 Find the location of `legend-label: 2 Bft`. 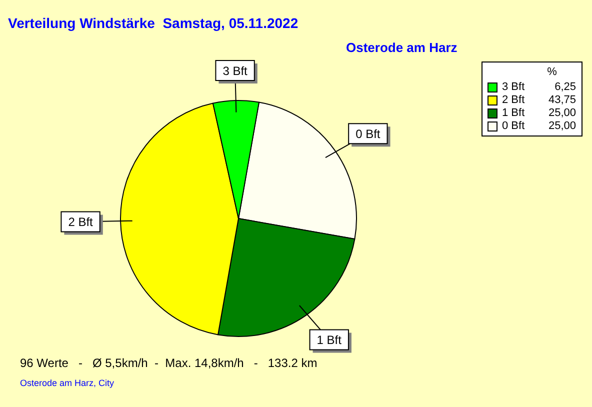

legend-label: 2 Bft is located at coordinates (513, 100).